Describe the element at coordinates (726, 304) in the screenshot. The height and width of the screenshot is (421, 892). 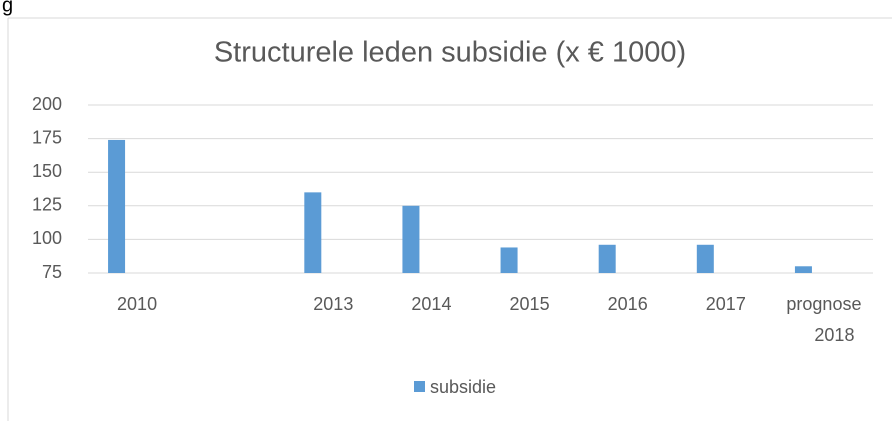
I see `x-tick-label: 2017` at that location.